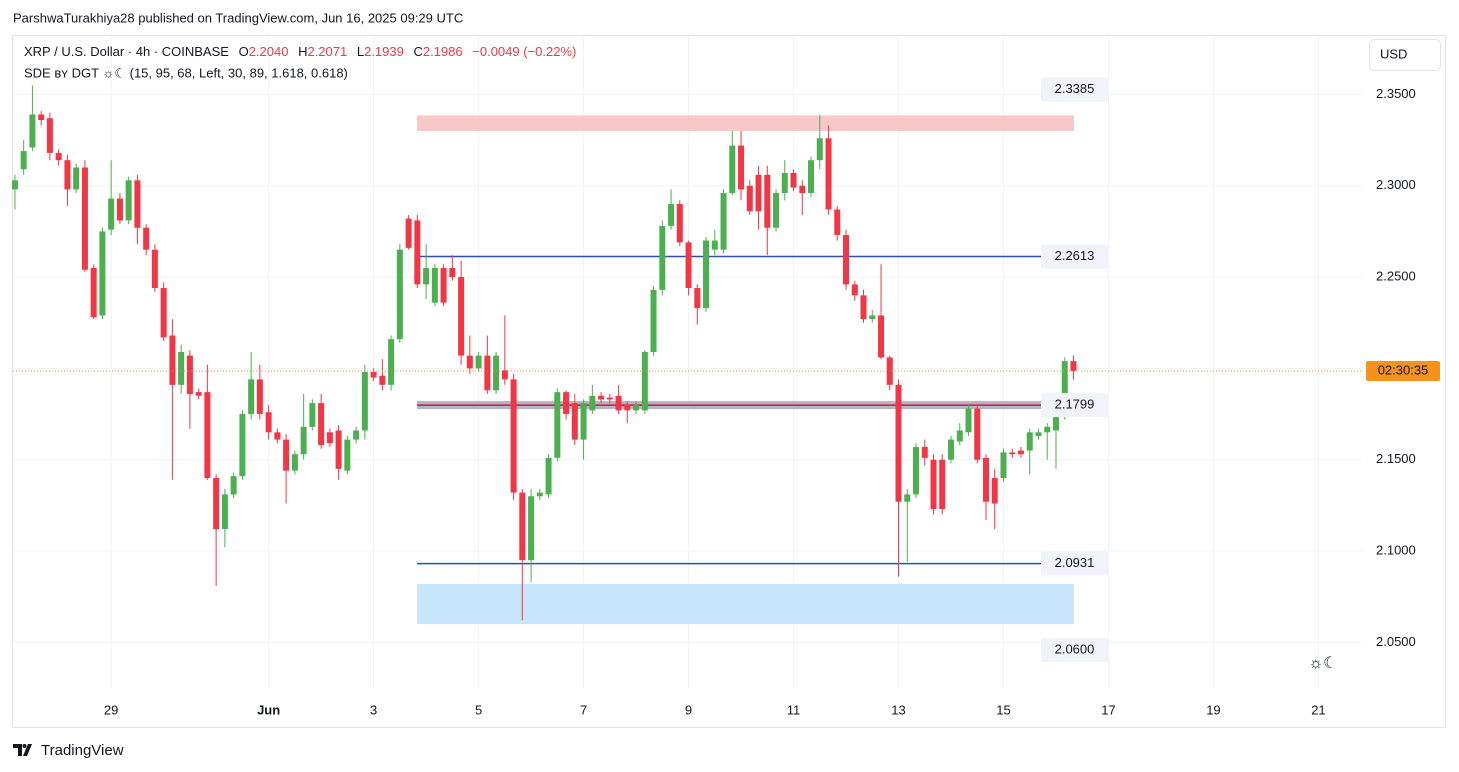 The height and width of the screenshot is (772, 1459). Describe the element at coordinates (22, 750) in the screenshot. I see `brand-logo` at that location.